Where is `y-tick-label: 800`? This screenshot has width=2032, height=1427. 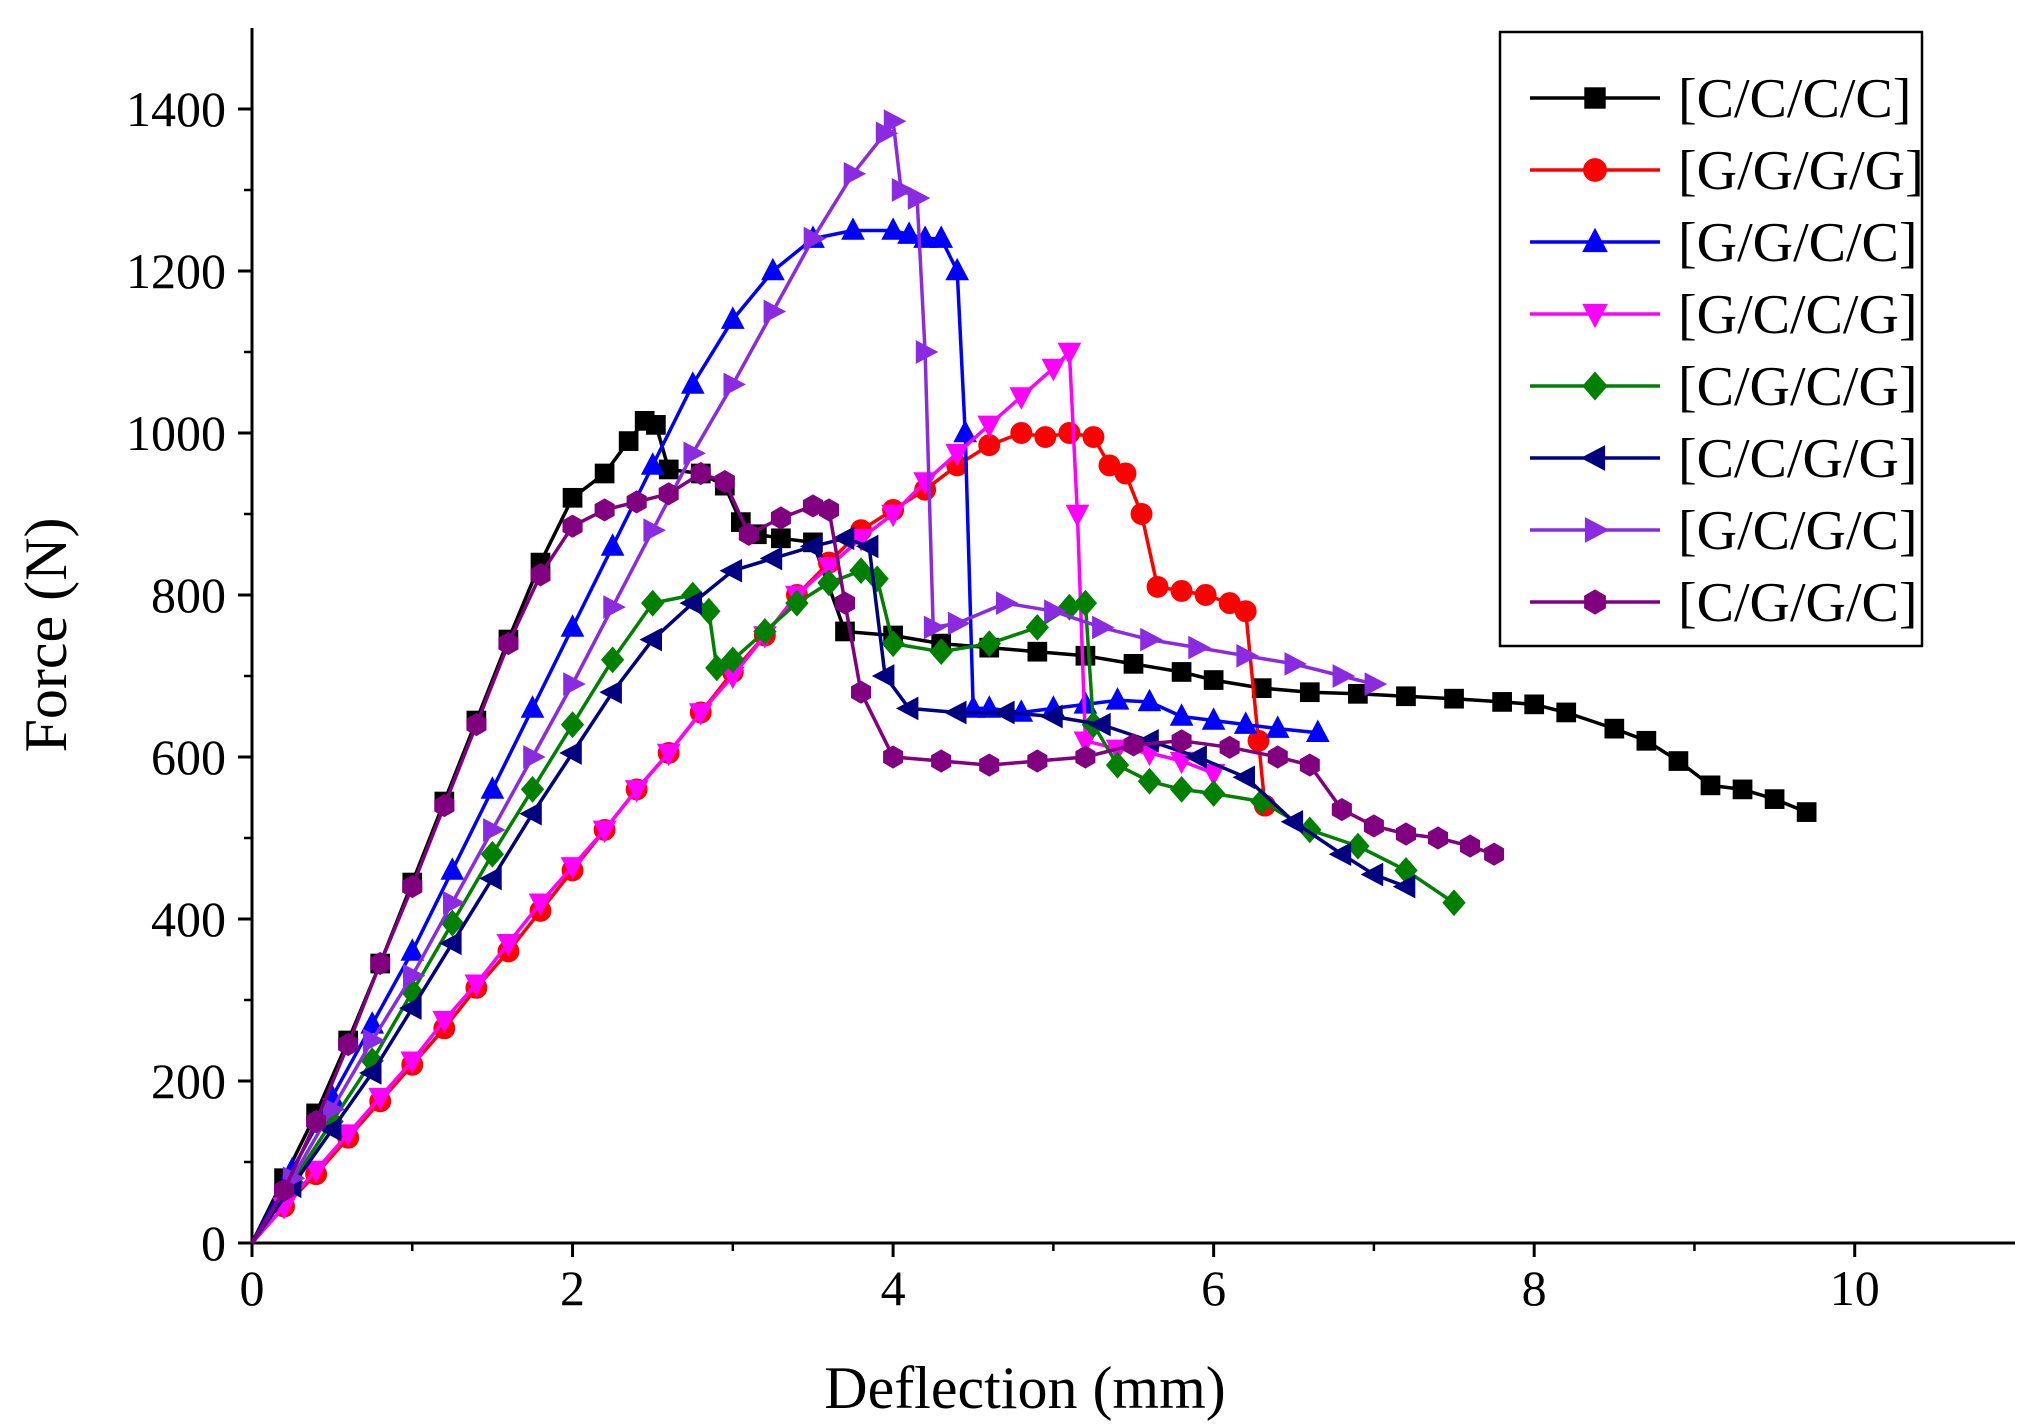 y-tick-label: 800 is located at coordinates (188, 595).